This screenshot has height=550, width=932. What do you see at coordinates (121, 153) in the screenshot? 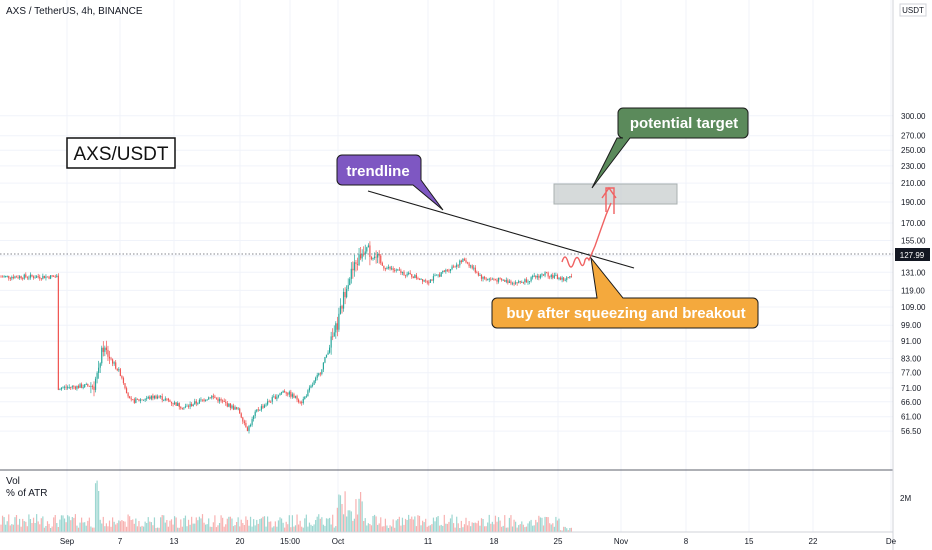
I see `pair-label: AXS/USDT` at bounding box center [121, 153].